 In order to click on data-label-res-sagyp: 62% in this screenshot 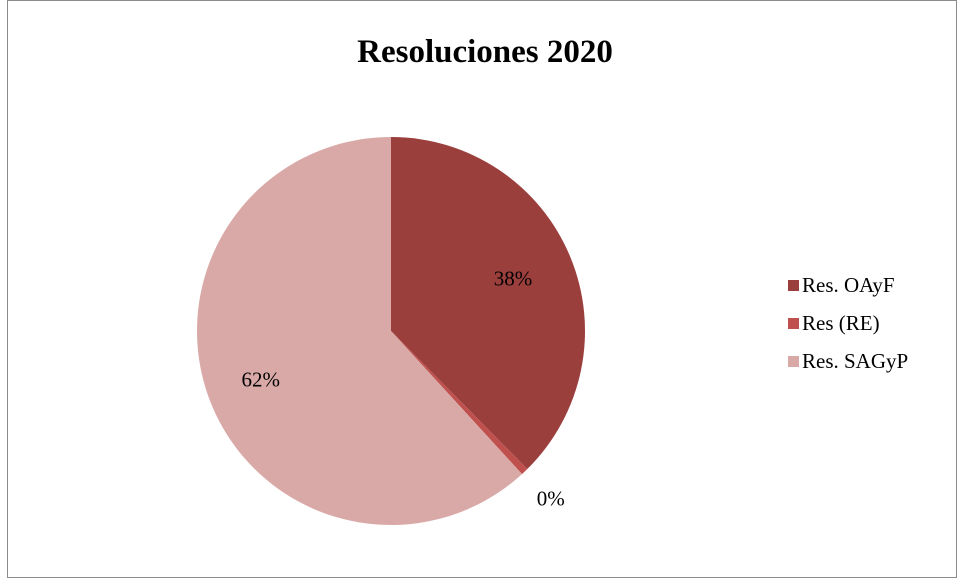, I will do `click(261, 379)`.